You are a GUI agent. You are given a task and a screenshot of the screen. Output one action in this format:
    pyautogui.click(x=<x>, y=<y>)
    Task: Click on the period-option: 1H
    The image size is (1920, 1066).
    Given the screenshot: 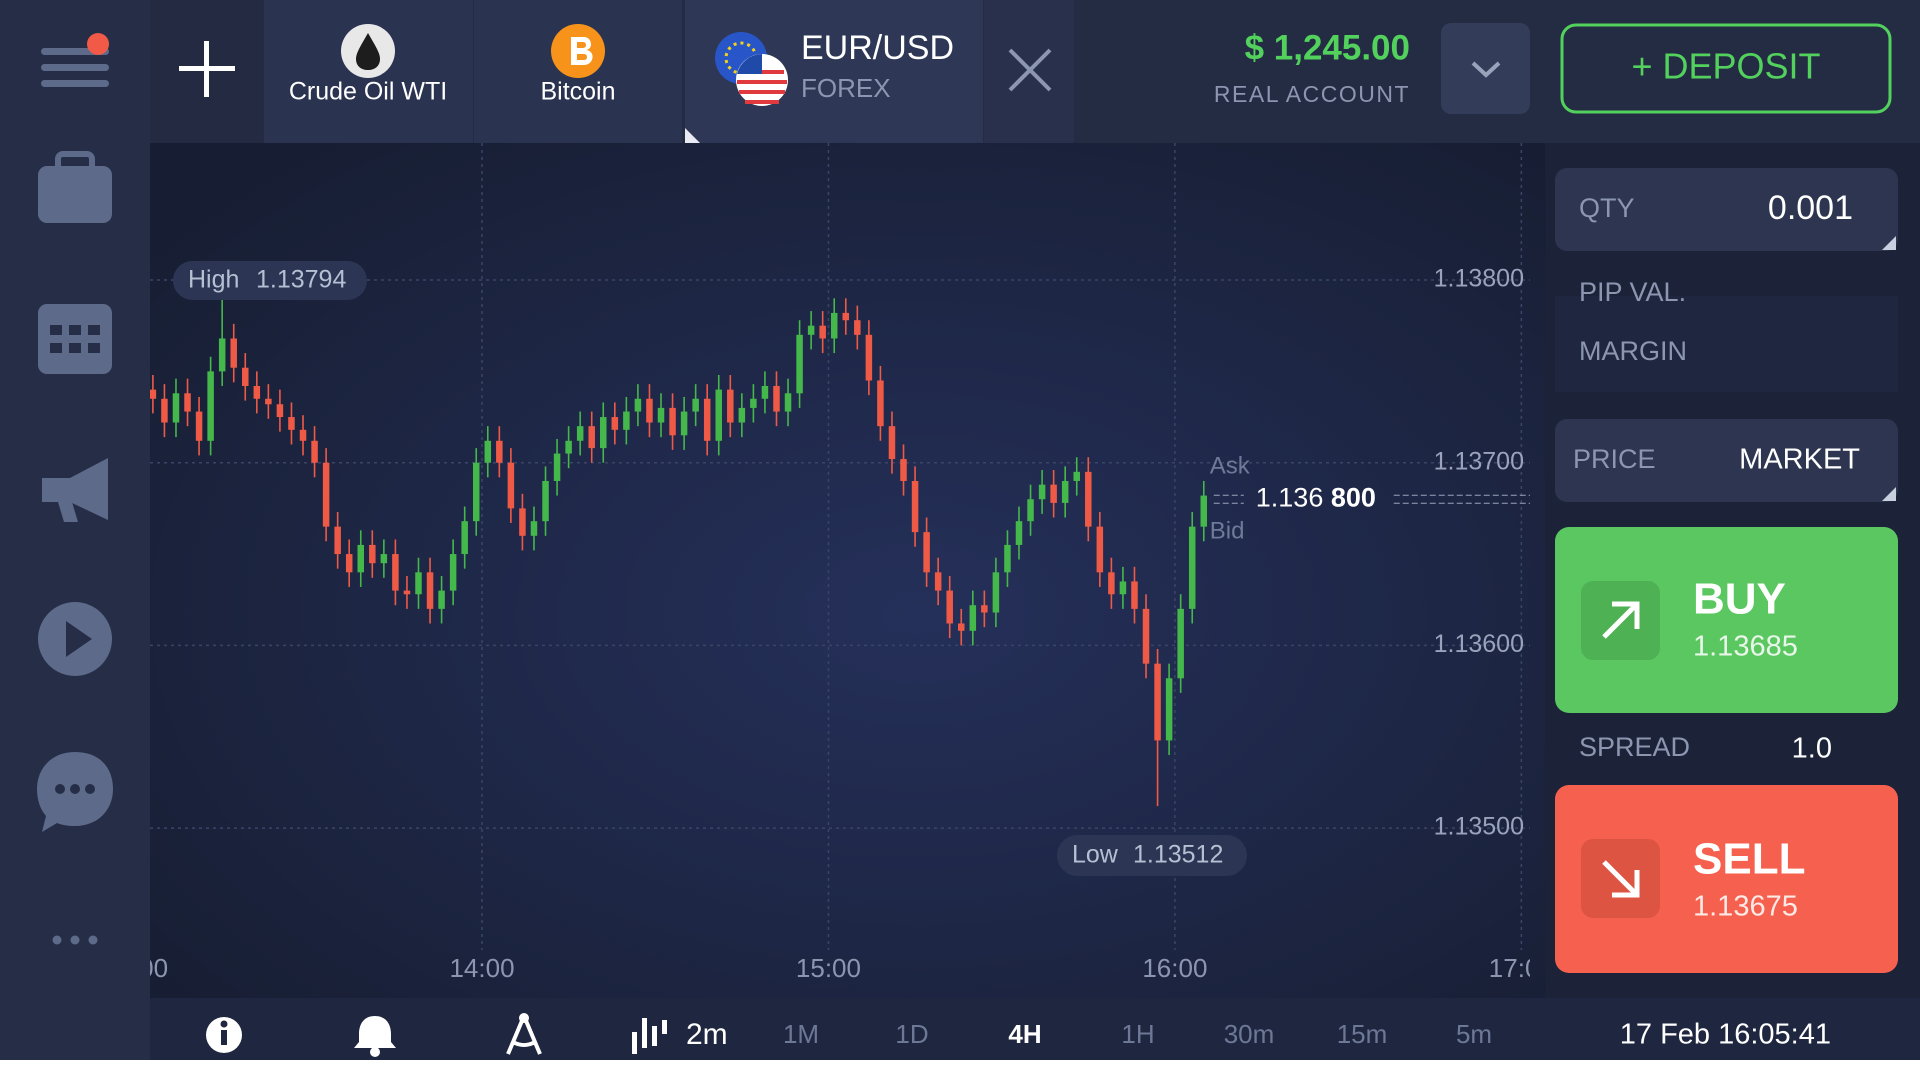 What is the action you would take?
    pyautogui.click(x=1137, y=1034)
    